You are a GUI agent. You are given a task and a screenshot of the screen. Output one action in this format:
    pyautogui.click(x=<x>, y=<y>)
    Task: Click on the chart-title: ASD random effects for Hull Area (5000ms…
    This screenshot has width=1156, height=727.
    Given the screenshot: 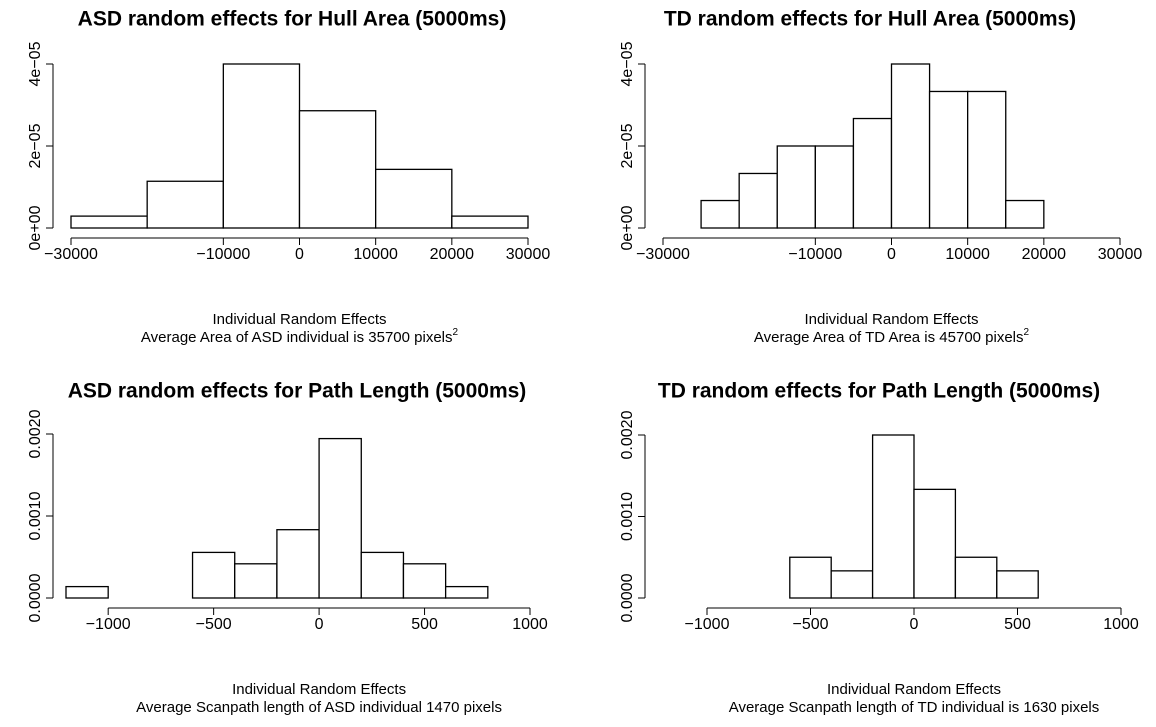 What is the action you would take?
    pyautogui.click(x=292, y=19)
    